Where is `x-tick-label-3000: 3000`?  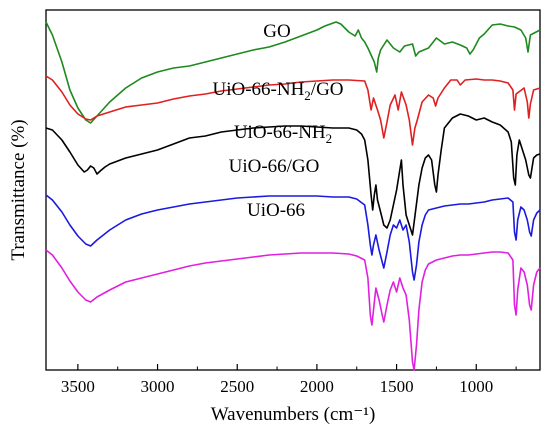
x-tick-label-3000: 3000 is located at coordinates (158, 386).